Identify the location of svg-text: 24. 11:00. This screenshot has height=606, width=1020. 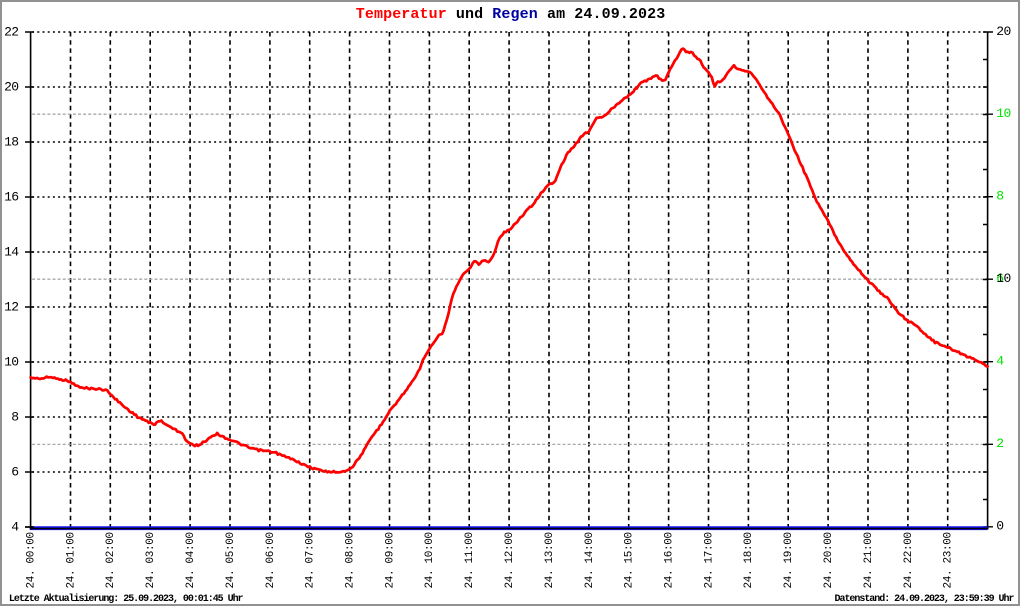
(470, 560).